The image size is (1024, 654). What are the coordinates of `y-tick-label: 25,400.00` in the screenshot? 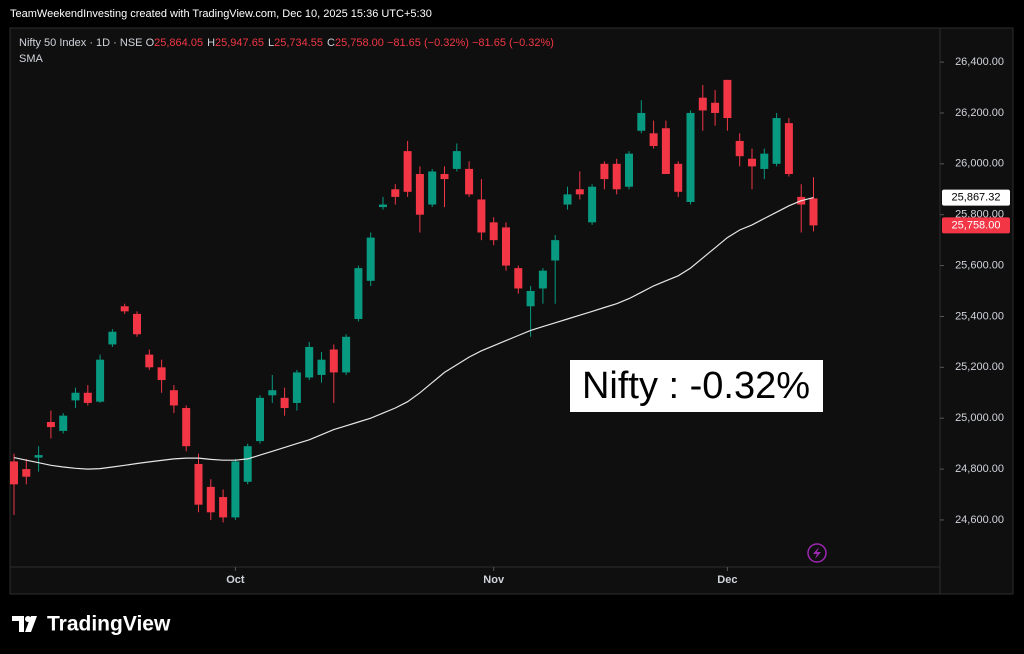 It's located at (979, 316).